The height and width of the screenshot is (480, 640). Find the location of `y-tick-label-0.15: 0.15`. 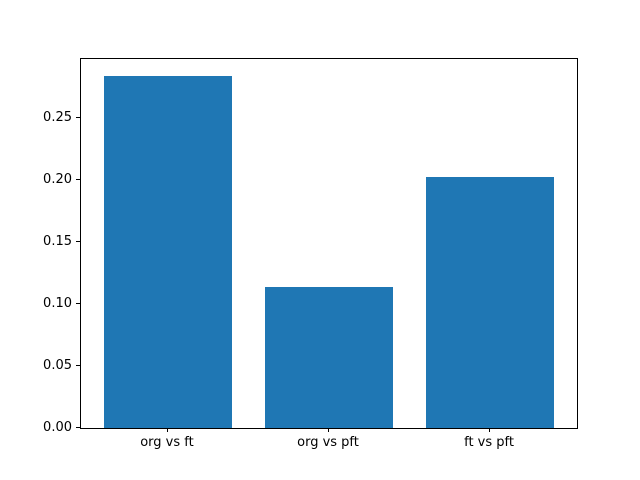

y-tick-label-0.15: 0.15 is located at coordinates (57, 242).